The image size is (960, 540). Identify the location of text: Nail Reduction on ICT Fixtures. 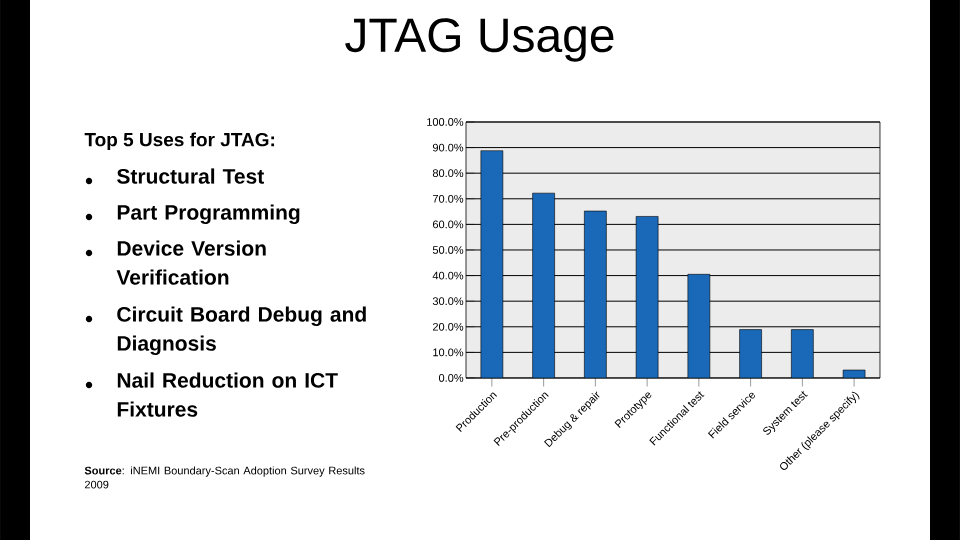
(227, 394).